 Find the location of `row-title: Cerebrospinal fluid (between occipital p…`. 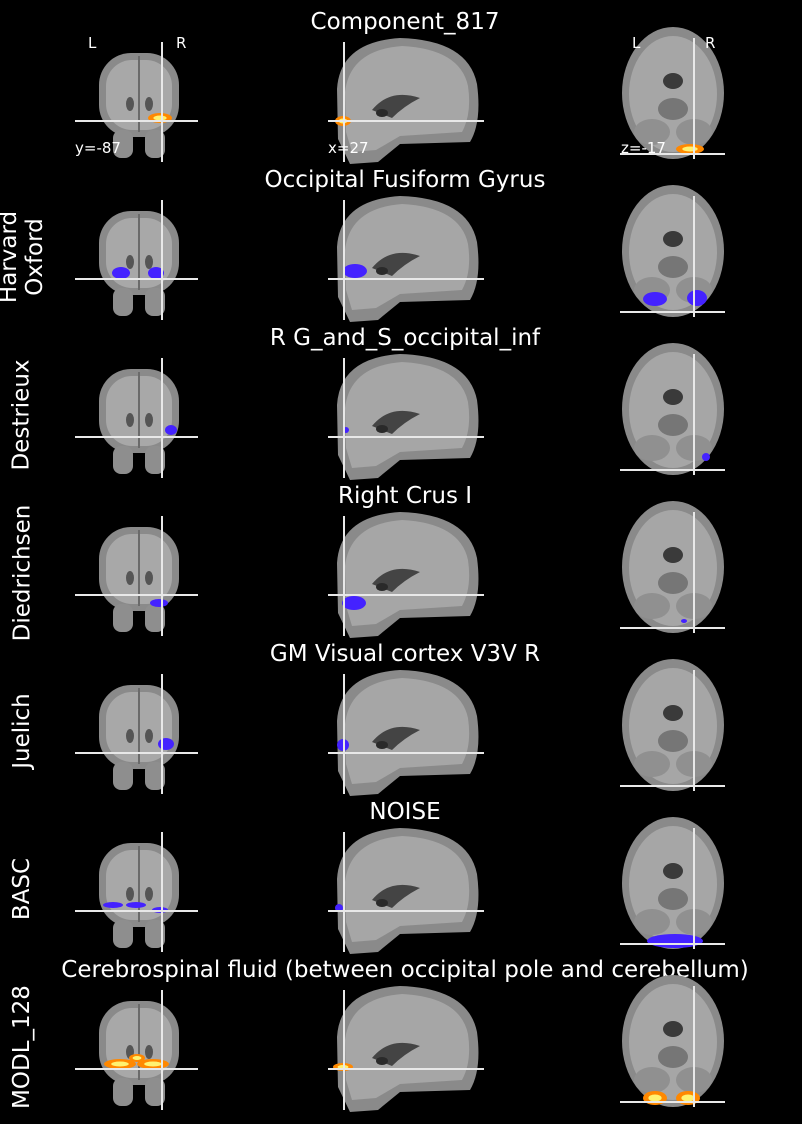

row-title: Cerebrospinal fluid (between occipital p… is located at coordinates (405, 970).